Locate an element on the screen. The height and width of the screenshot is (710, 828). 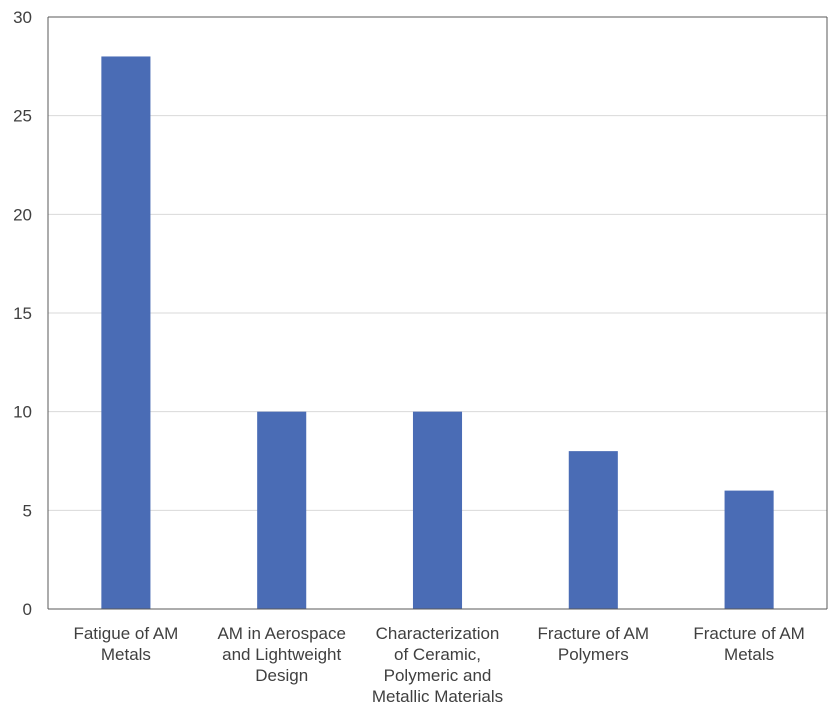
x-category-label: Fatigue of AM Metals is located at coordinates (125, 644).